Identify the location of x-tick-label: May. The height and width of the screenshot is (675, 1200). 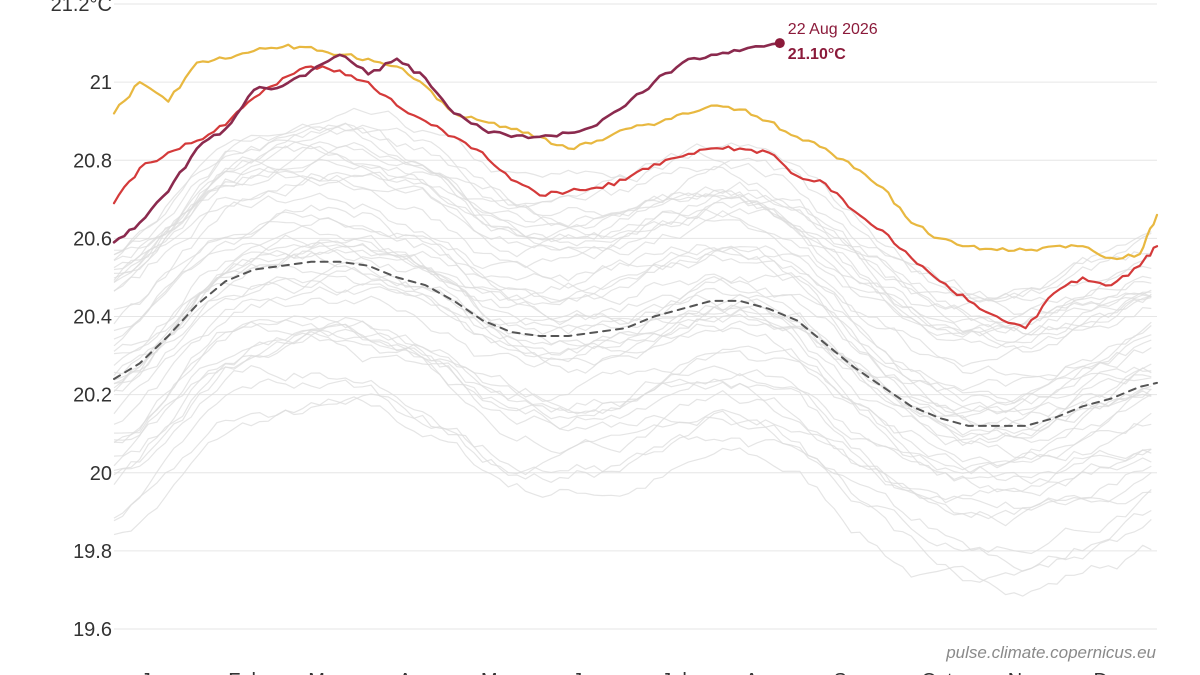
(500, 672).